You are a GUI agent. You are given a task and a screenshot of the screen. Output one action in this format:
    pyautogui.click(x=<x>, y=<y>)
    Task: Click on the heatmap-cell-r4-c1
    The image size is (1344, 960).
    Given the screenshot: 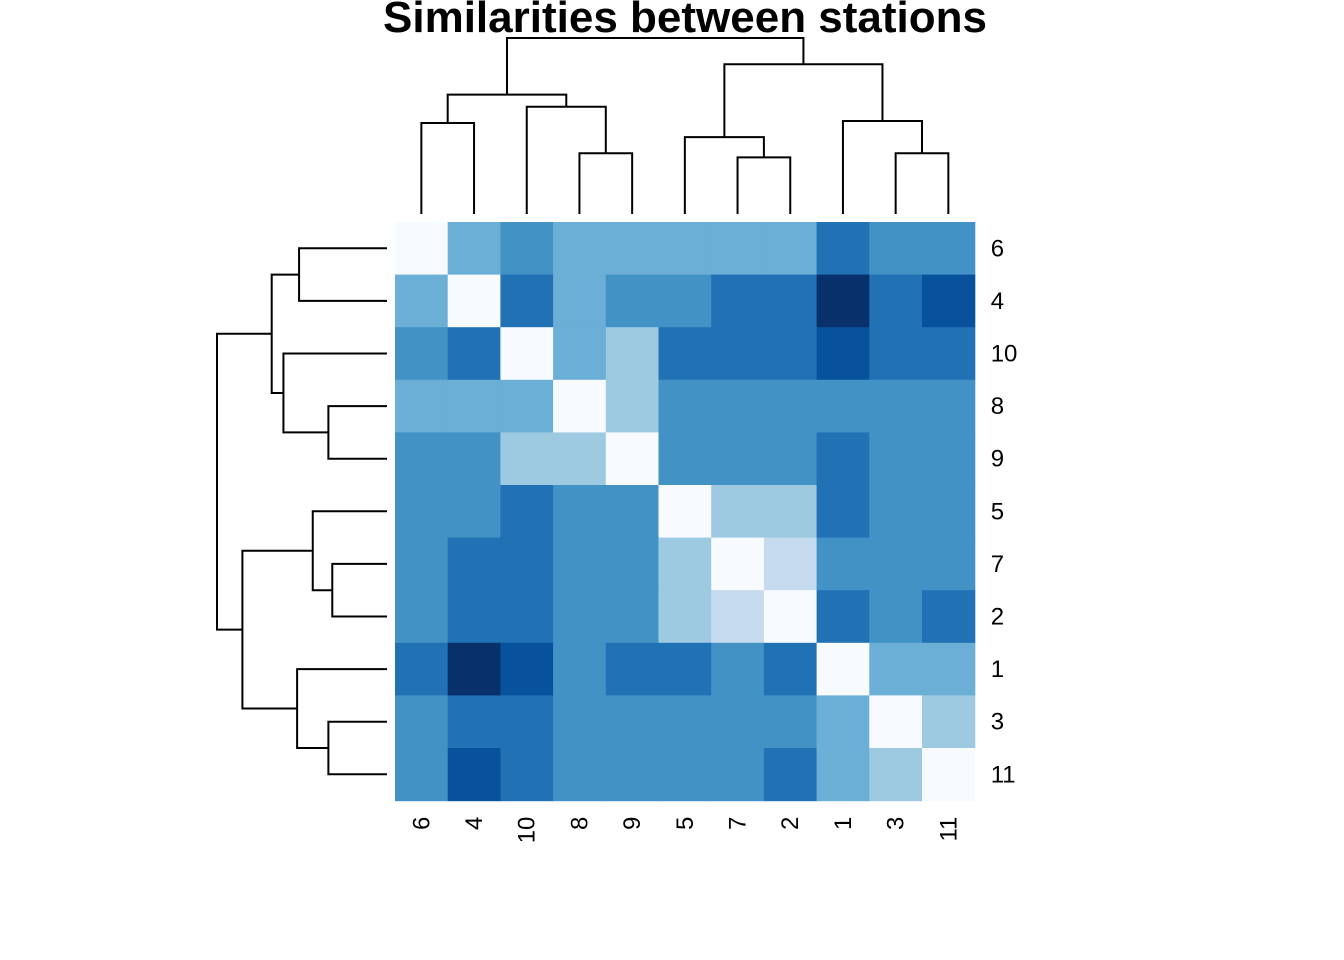 What is the action you would take?
    pyautogui.click(x=843, y=301)
    